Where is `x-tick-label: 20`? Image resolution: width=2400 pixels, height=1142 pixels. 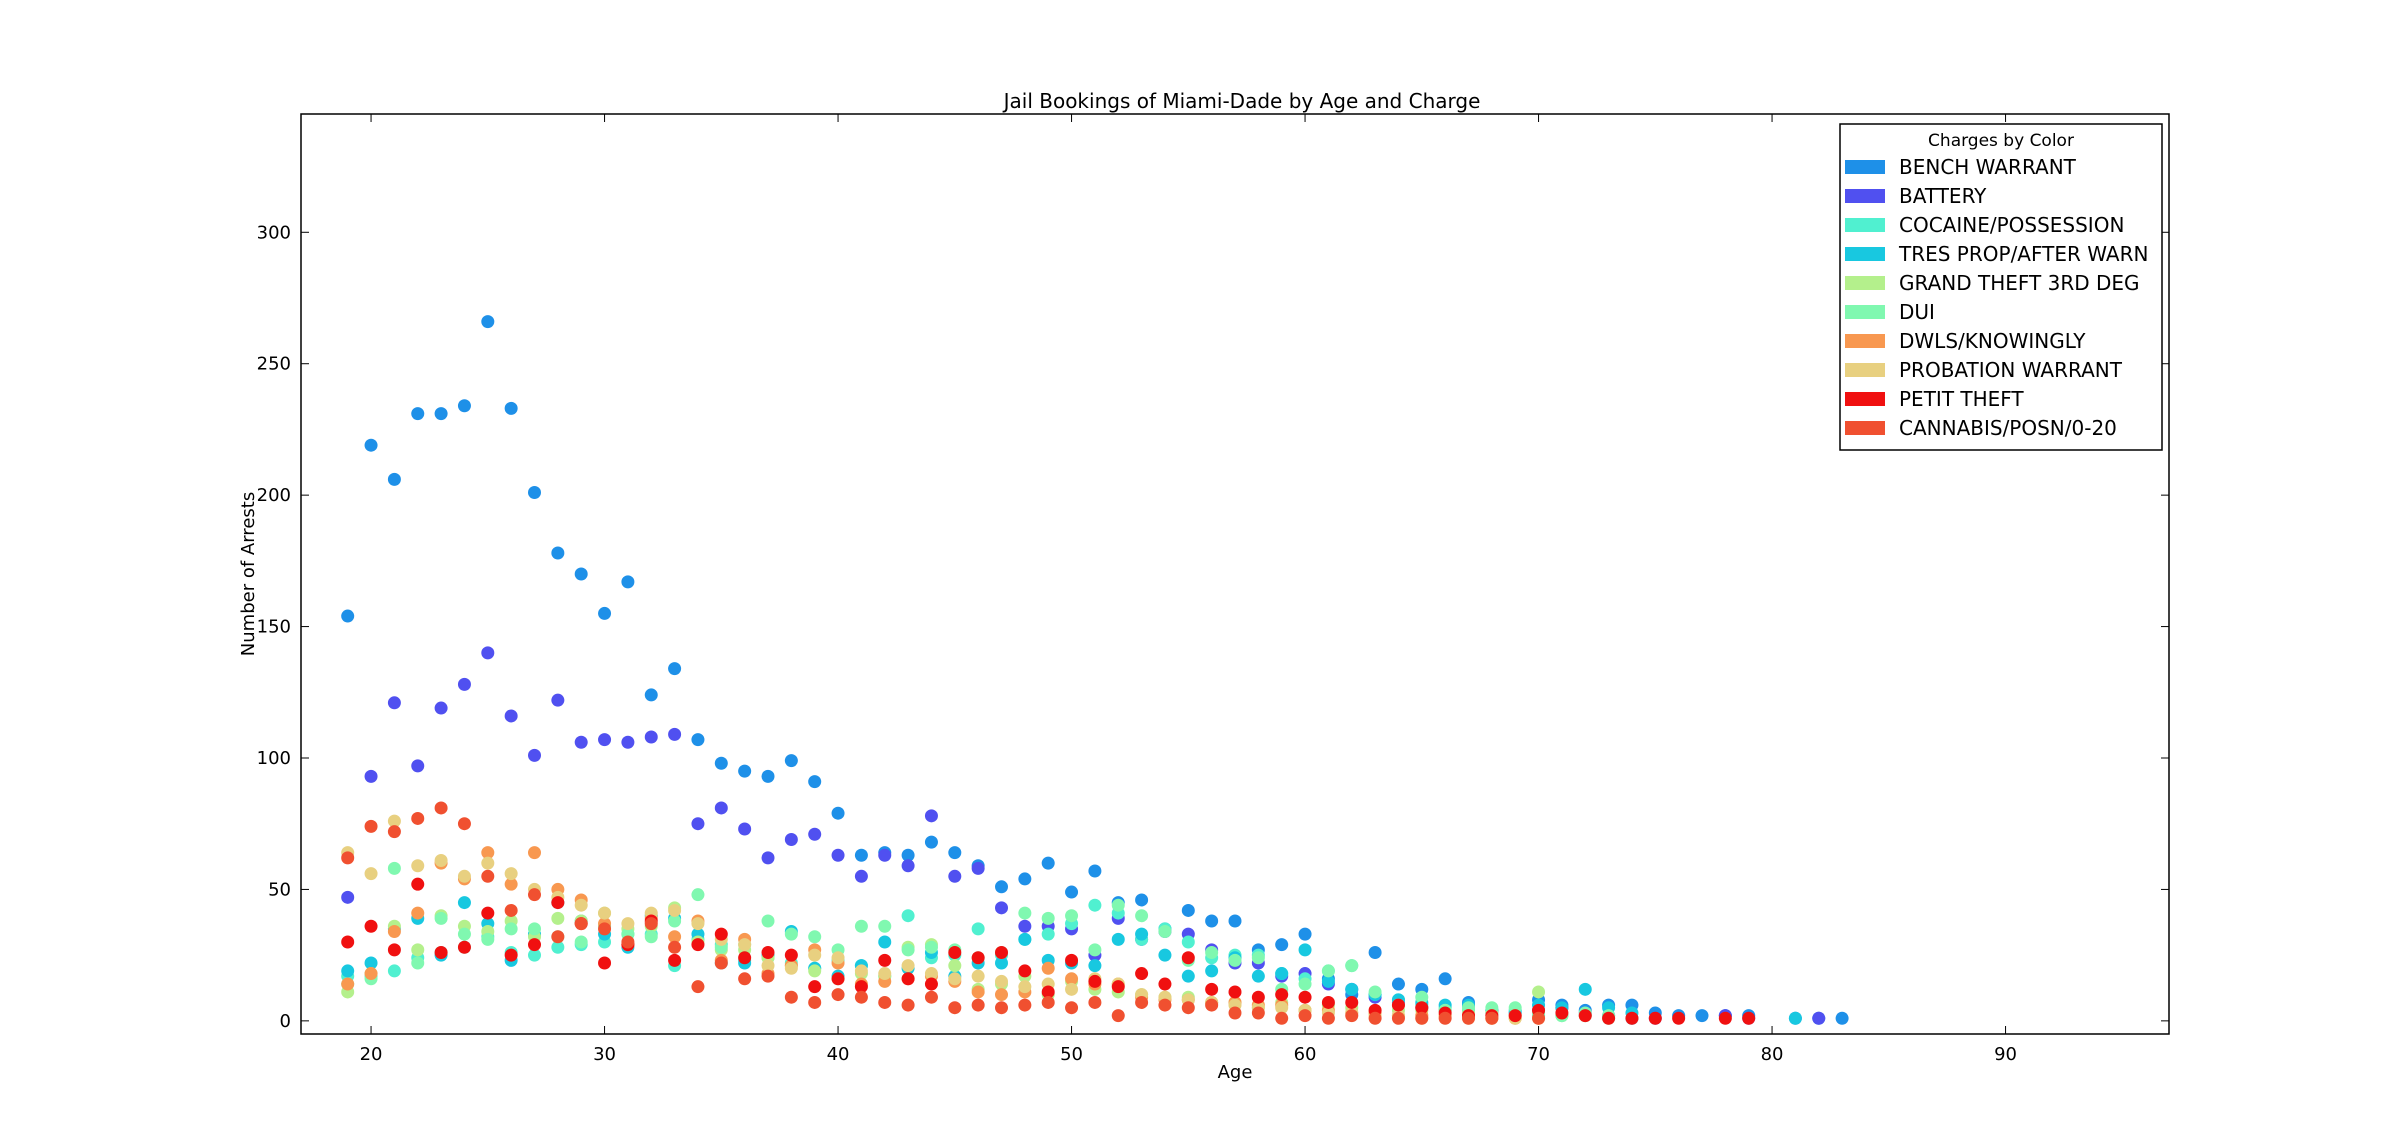
x-tick-label: 20 is located at coordinates (371, 1054).